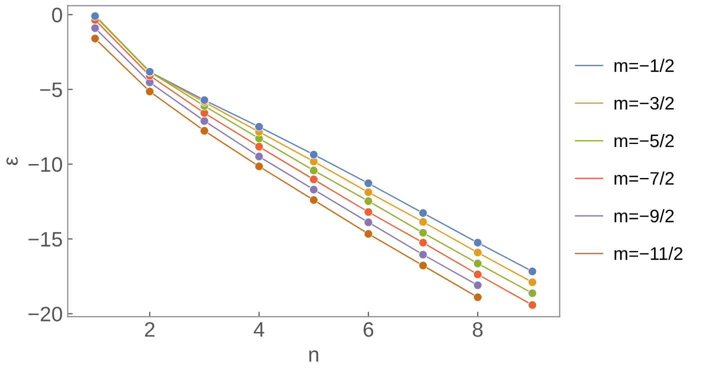 This screenshot has height=377, width=713. I want to click on y-tick-label: −15, so click(45, 239).